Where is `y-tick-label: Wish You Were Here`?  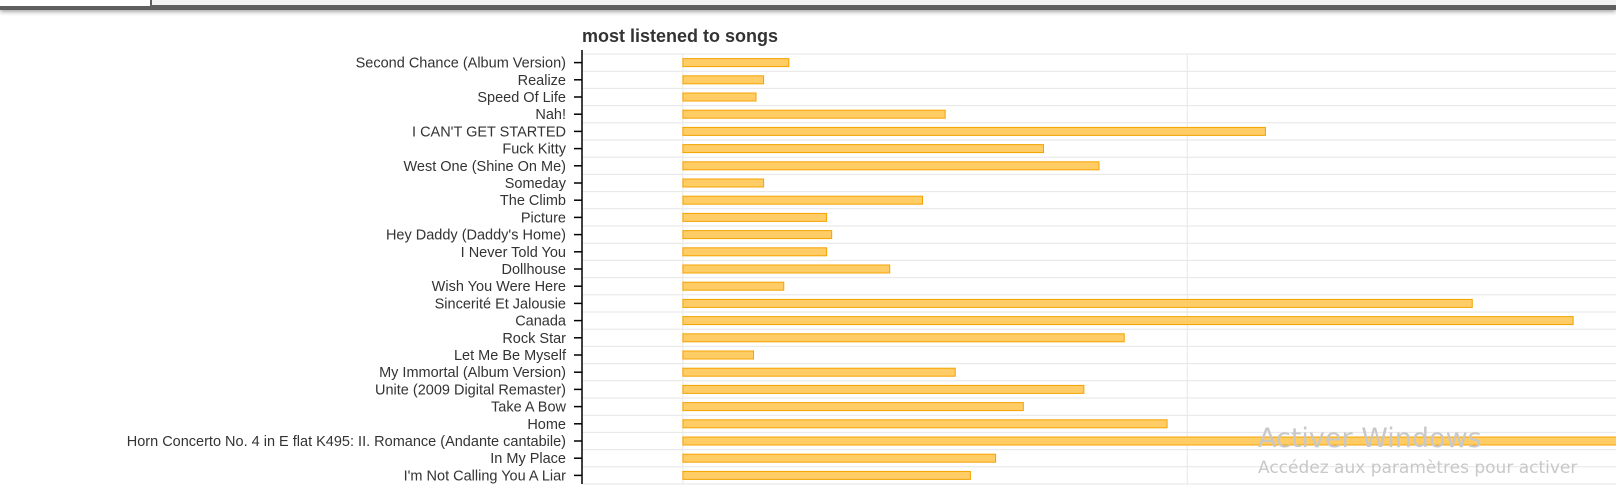
y-tick-label: Wish You Were Here is located at coordinates (499, 287).